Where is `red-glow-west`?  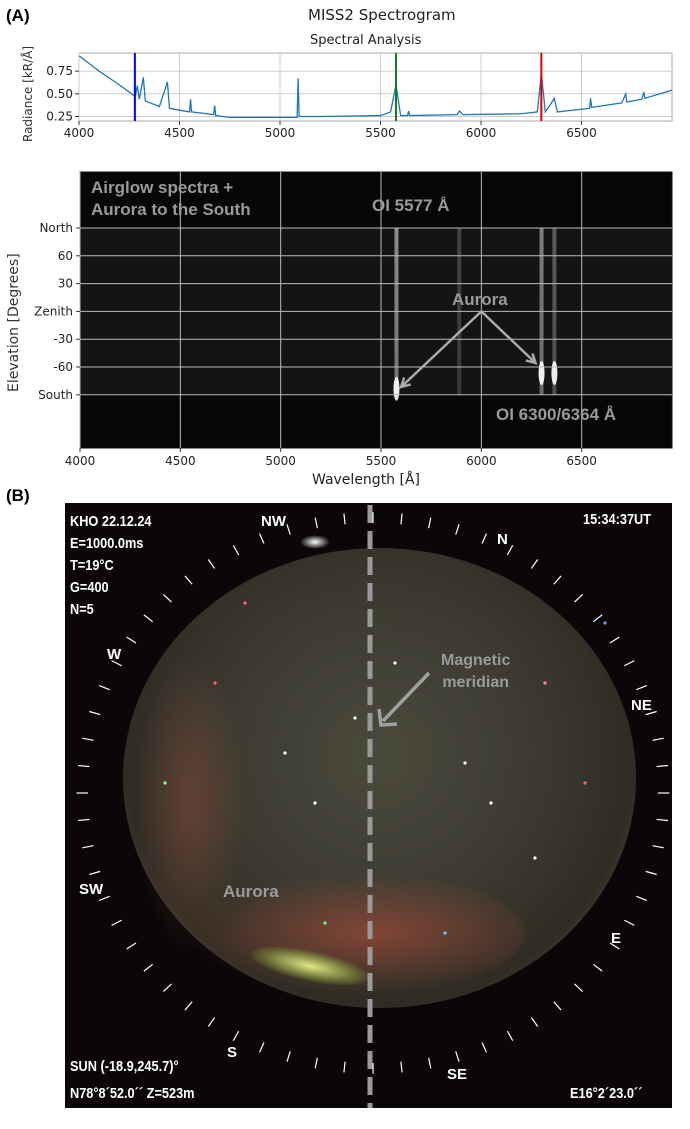
red-glow-west is located at coordinates (190, 803).